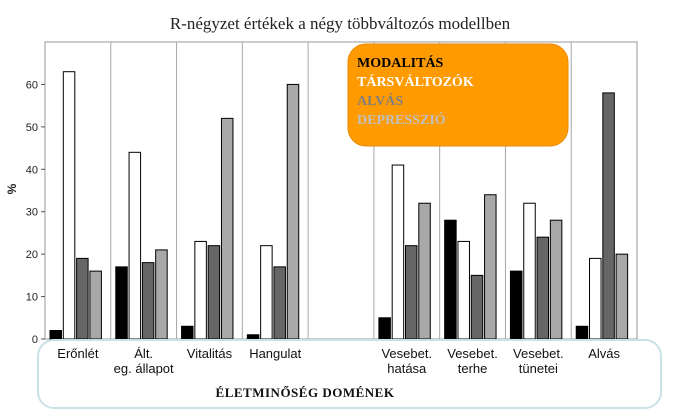 The width and height of the screenshot is (691, 416). I want to click on legend: MODALITÁS TÁRSVÁLTOZÓK ALVÁS DEPRESSZIÓ, so click(458, 95).